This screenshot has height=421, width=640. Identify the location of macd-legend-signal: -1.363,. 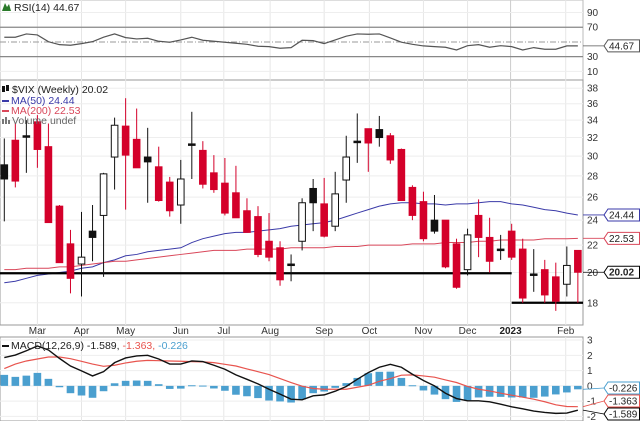
(139, 346).